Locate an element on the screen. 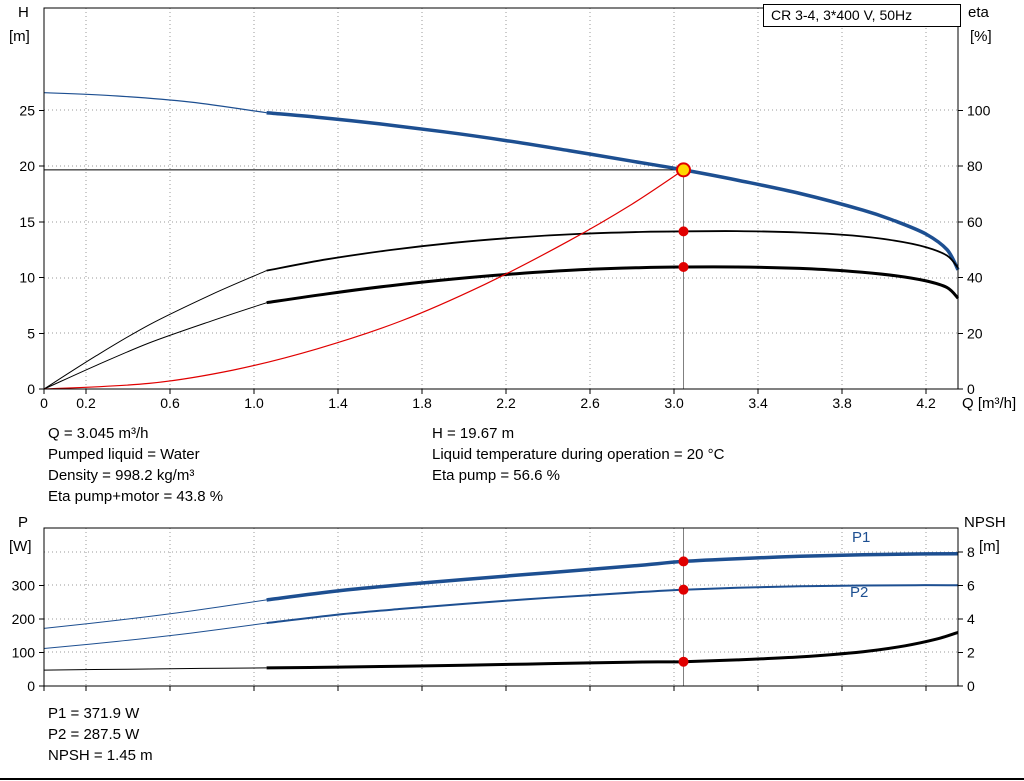 Image resolution: width=1024 pixels, height=781 pixels. y-right-tick-label: 8 is located at coordinates (971, 552).